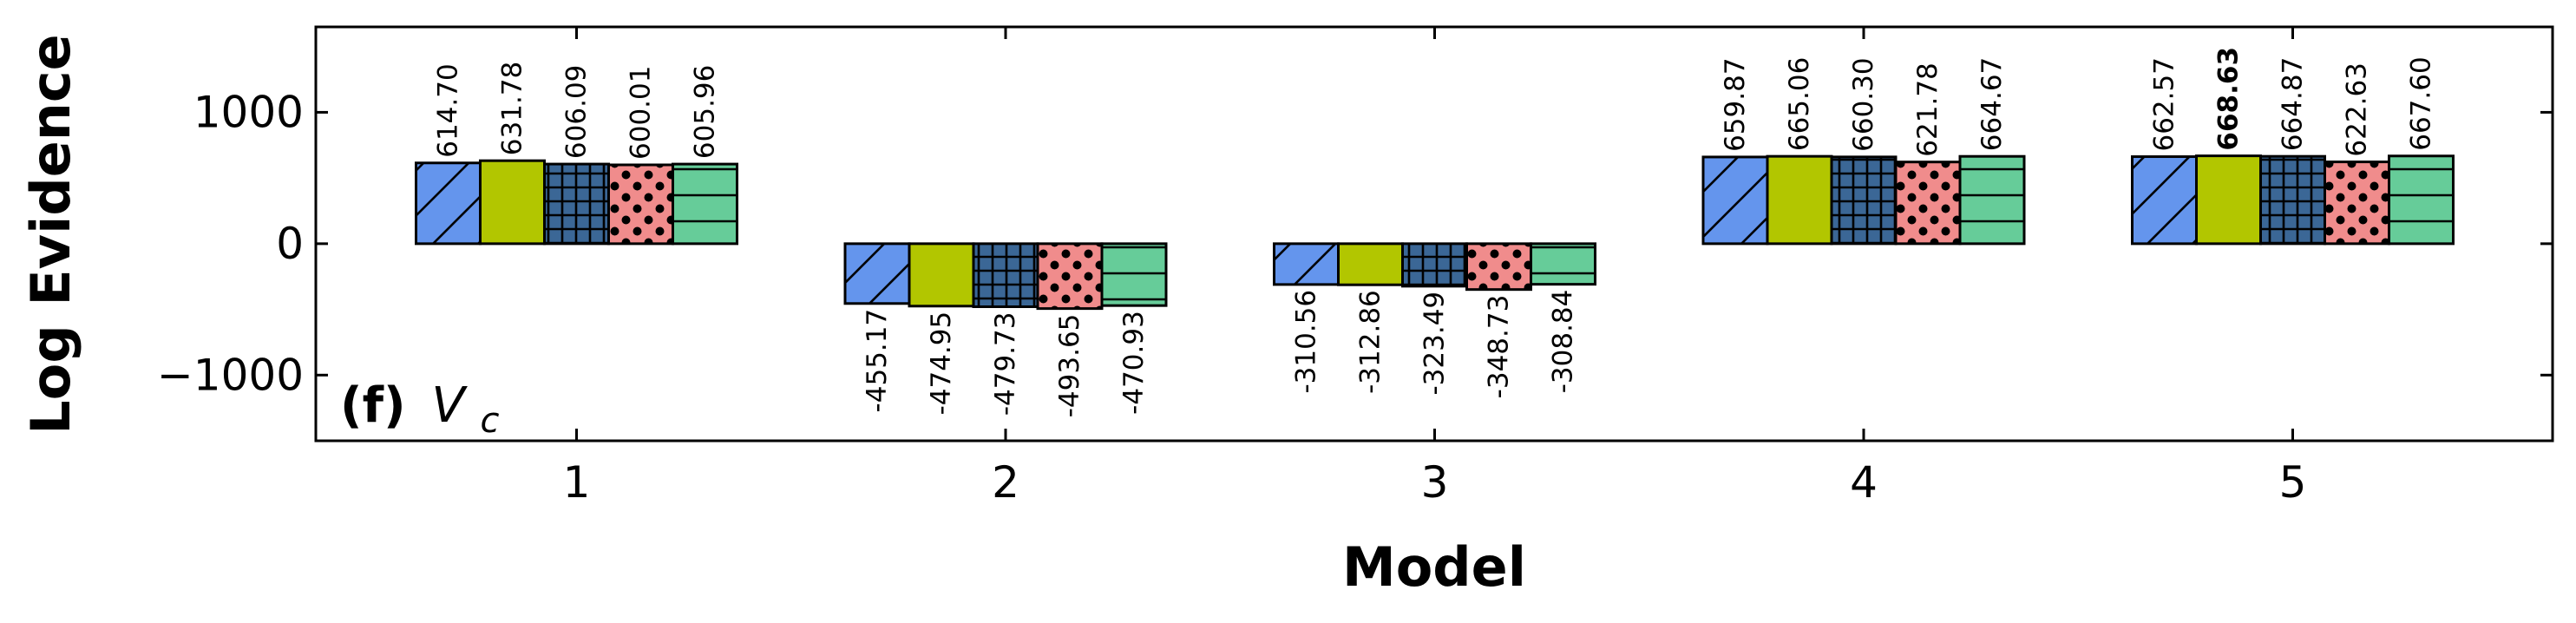 The height and width of the screenshot is (623, 2576). Describe the element at coordinates (1563, 342) in the screenshot. I see `value-label-series5-model3: -308.84` at that location.